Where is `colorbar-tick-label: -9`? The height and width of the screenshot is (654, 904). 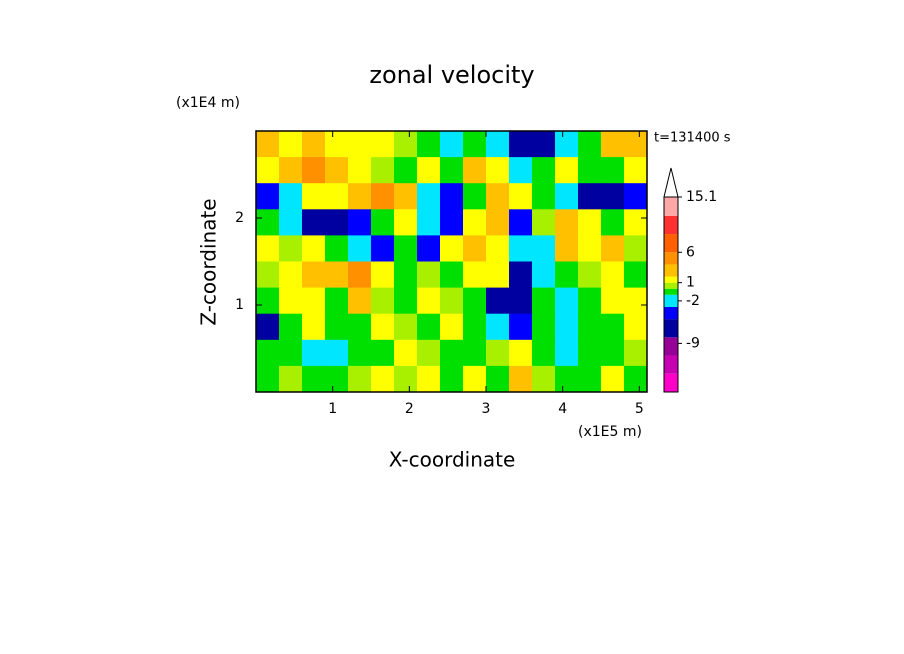 colorbar-tick-label: -9 is located at coordinates (693, 343).